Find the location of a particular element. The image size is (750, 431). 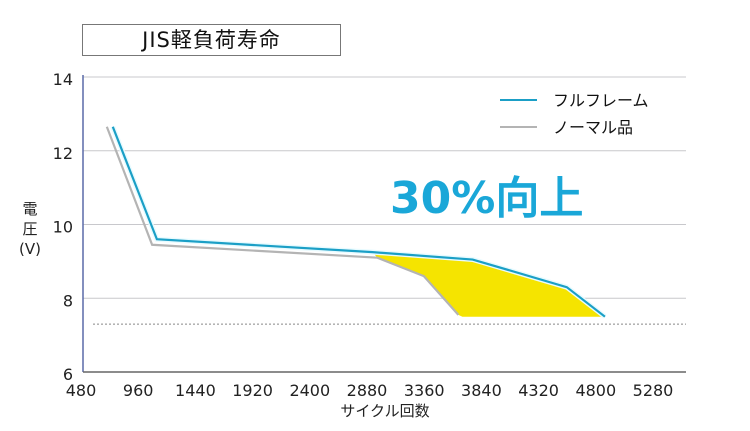

x-tick-label: 1440 is located at coordinates (195, 390).